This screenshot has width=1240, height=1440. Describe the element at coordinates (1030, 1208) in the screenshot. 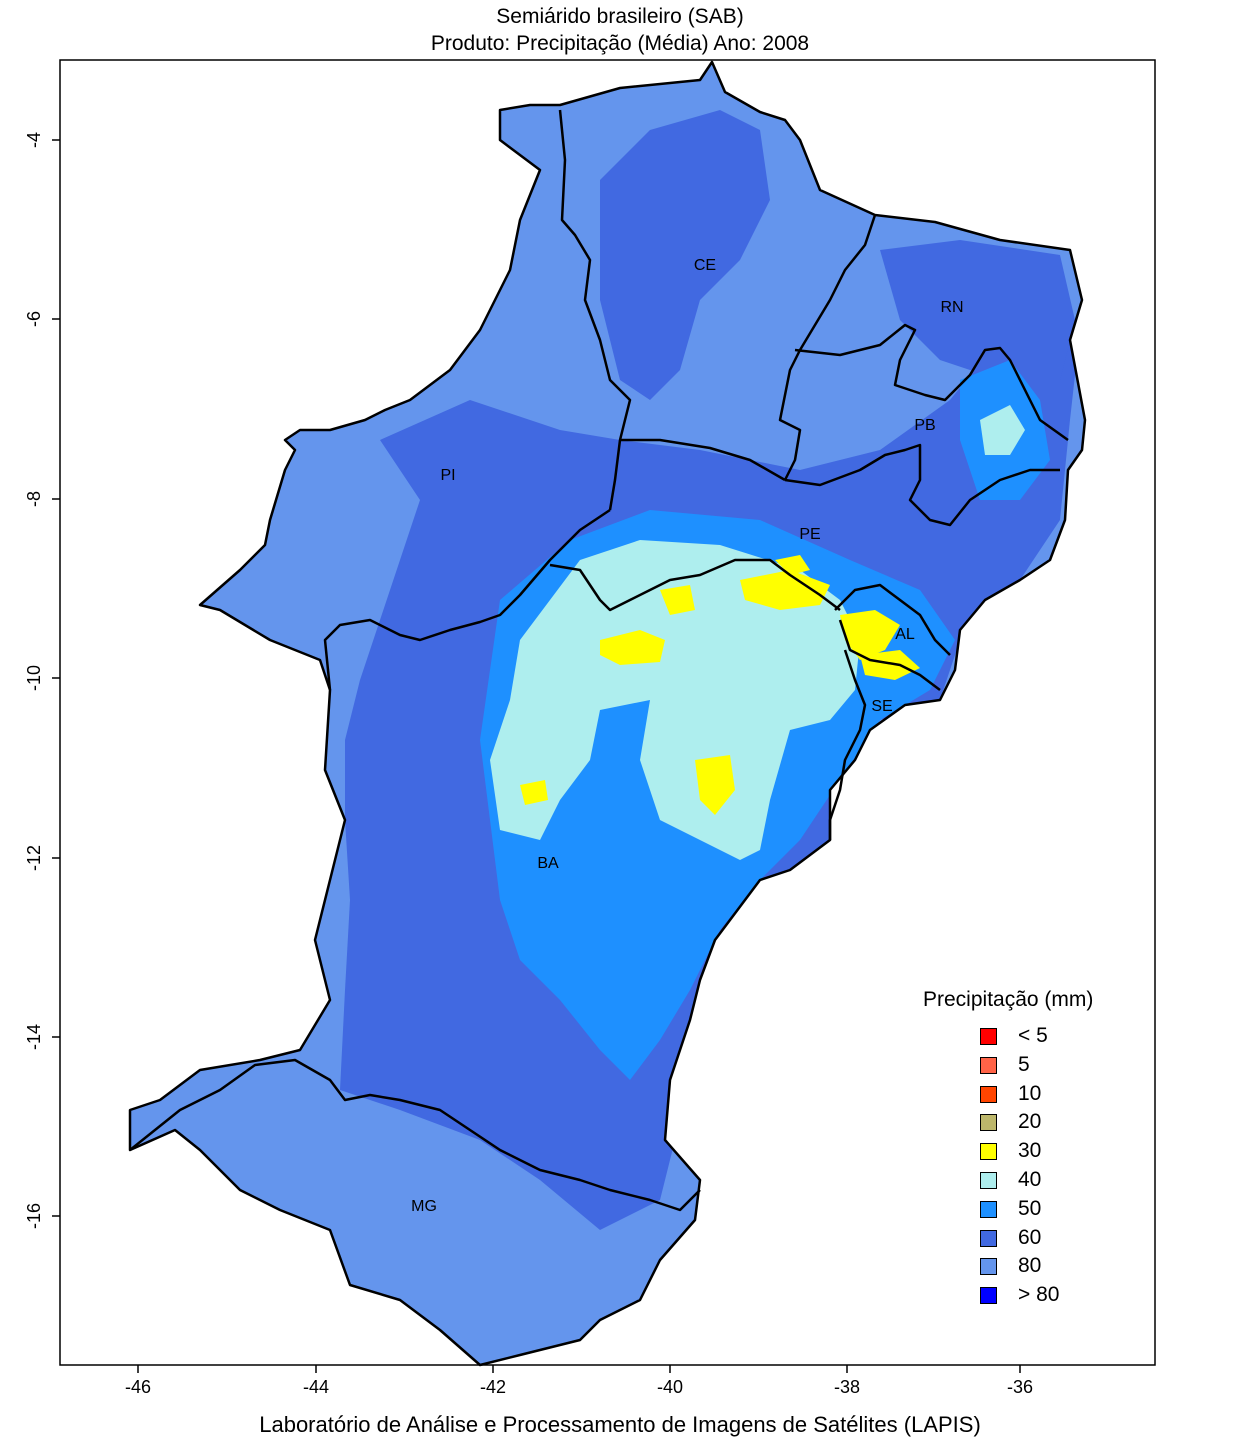

I see `legend-label: 50` at that location.